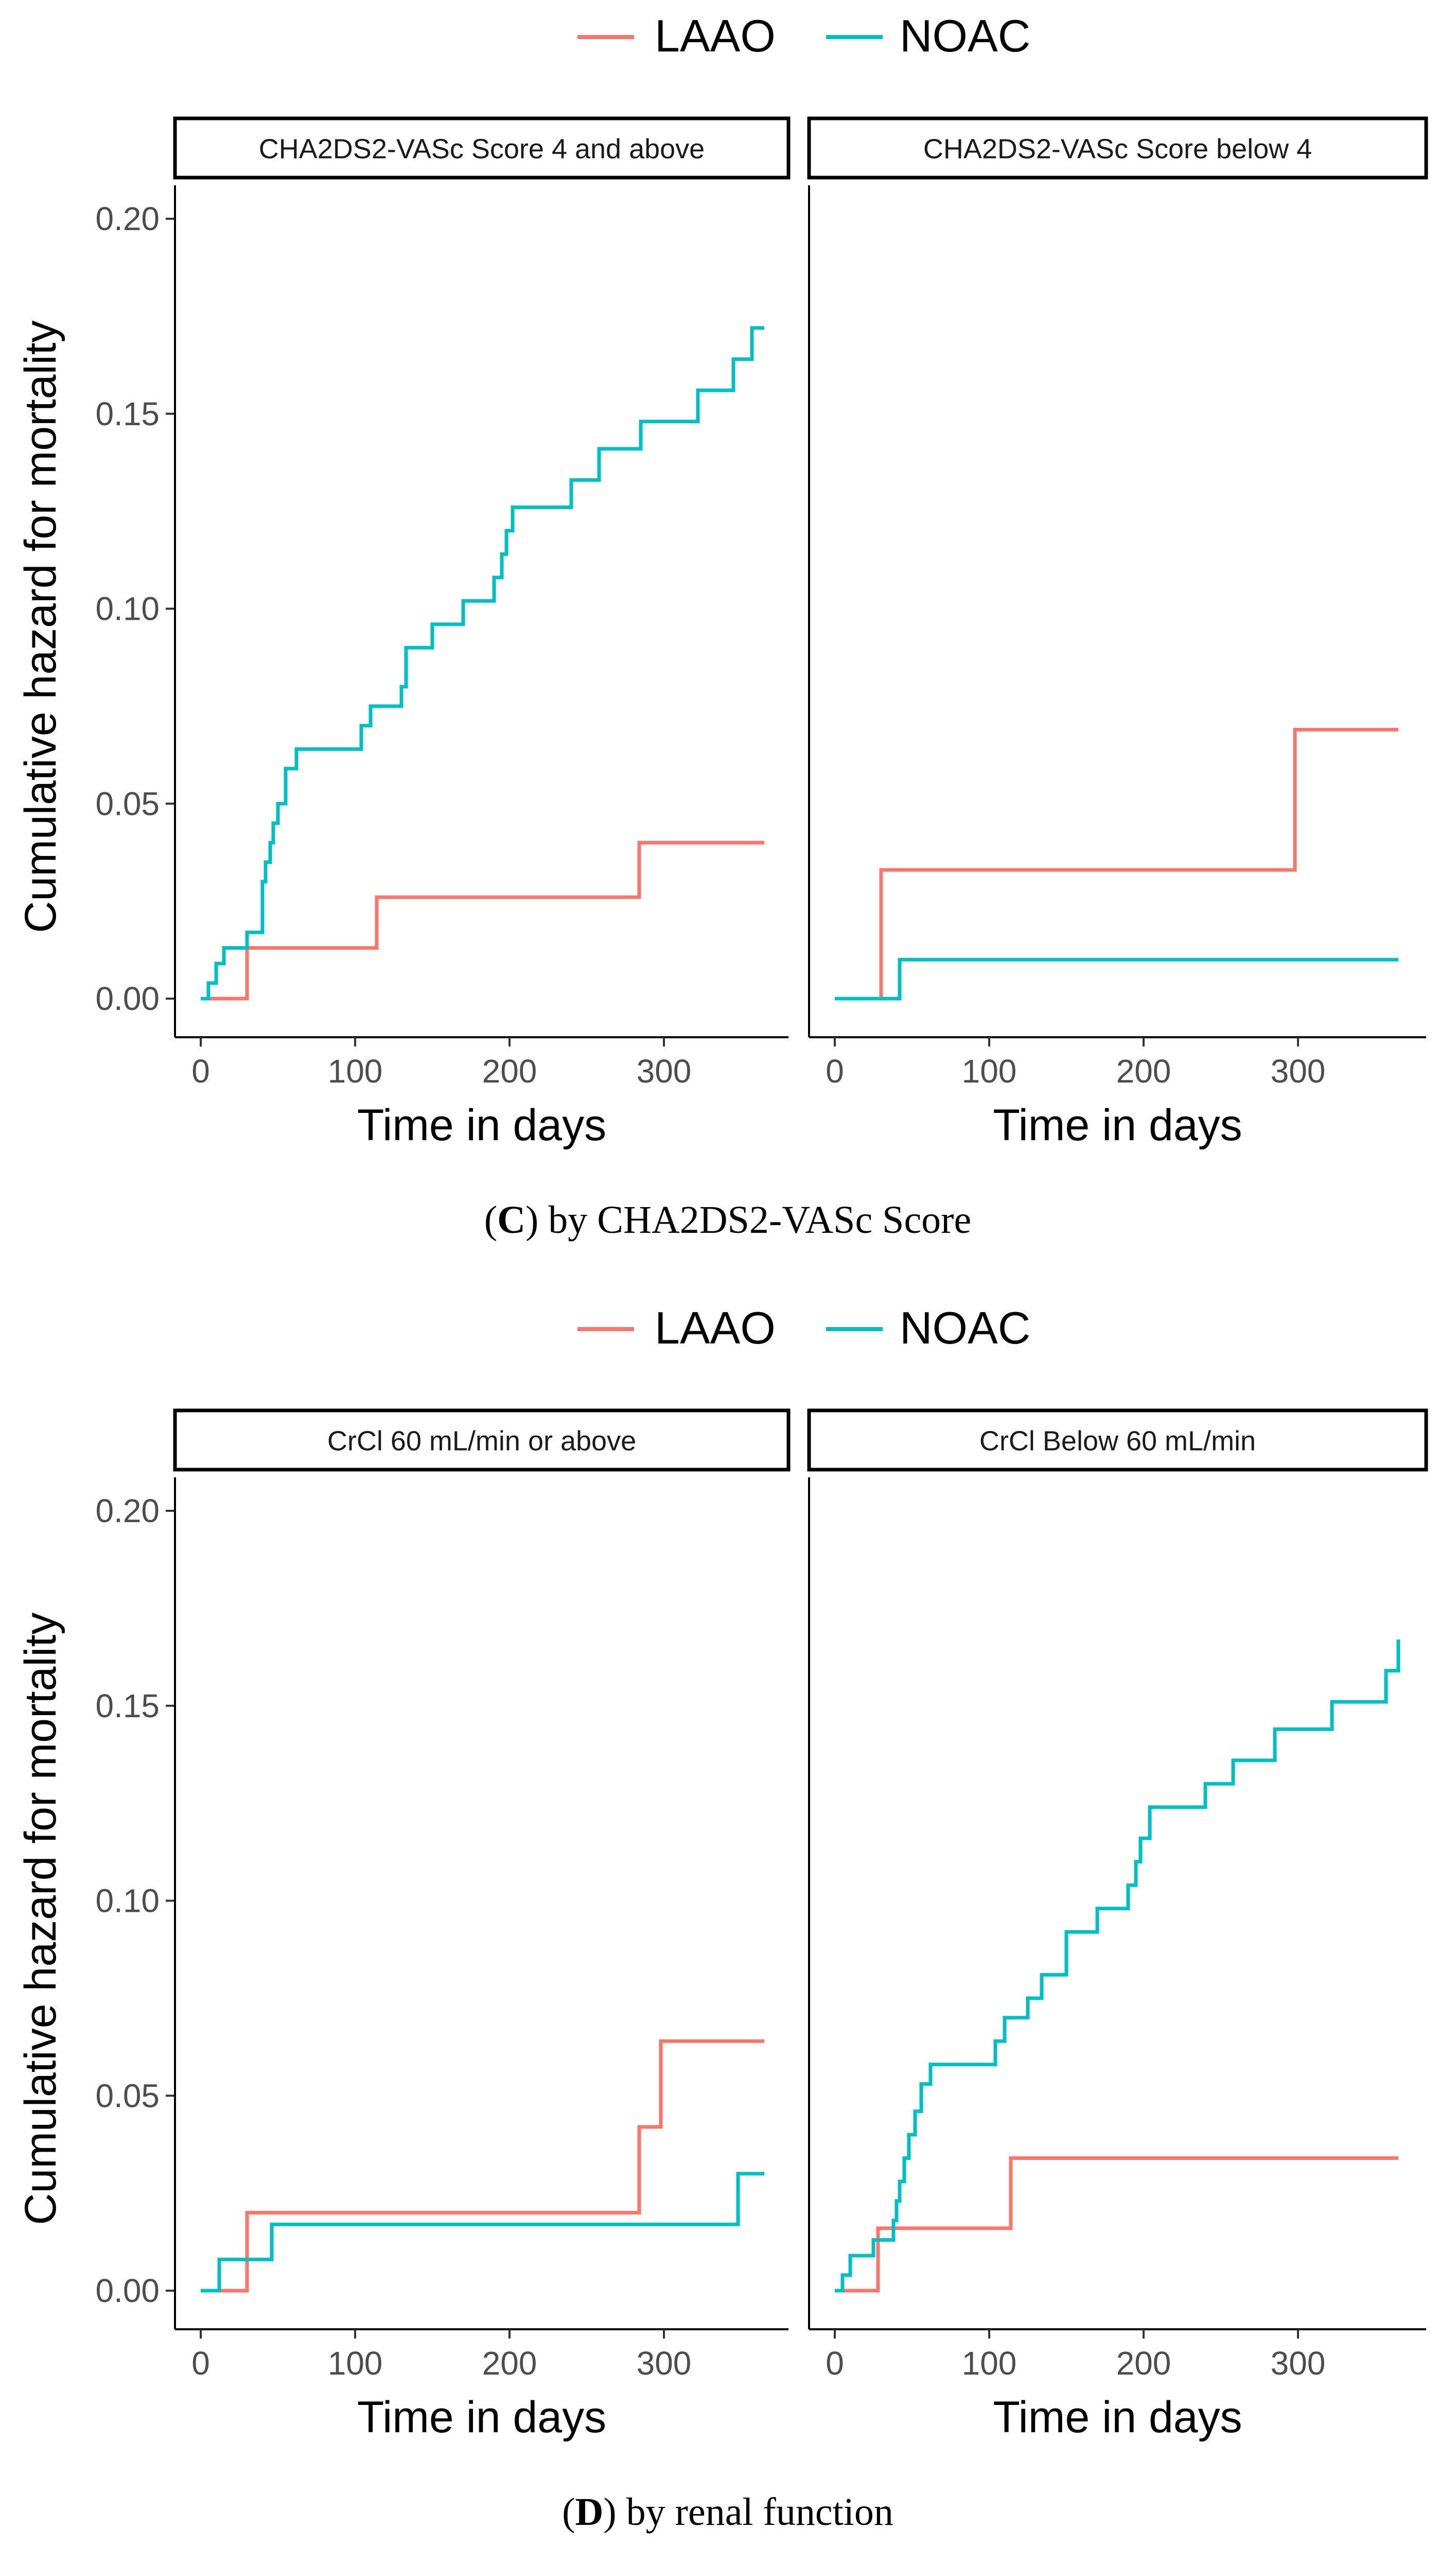 This screenshot has width=1456, height=2564. Describe the element at coordinates (511, 1220) in the screenshot. I see `caption-letter: C` at that location.